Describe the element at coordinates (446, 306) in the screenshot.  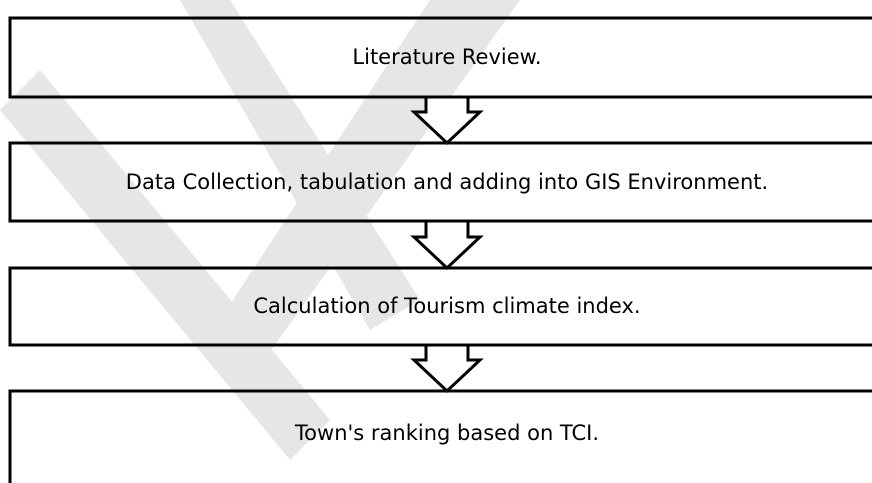
I see `box-label: Calculation of Tourism climate index.` at that location.